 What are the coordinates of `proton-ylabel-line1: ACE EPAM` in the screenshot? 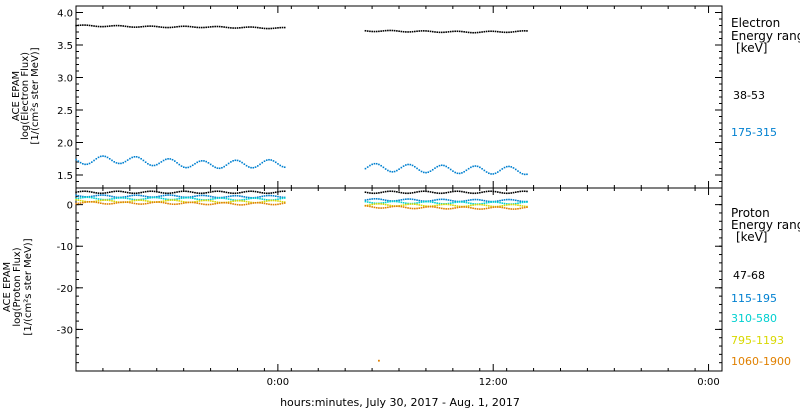 It's located at (7, 287).